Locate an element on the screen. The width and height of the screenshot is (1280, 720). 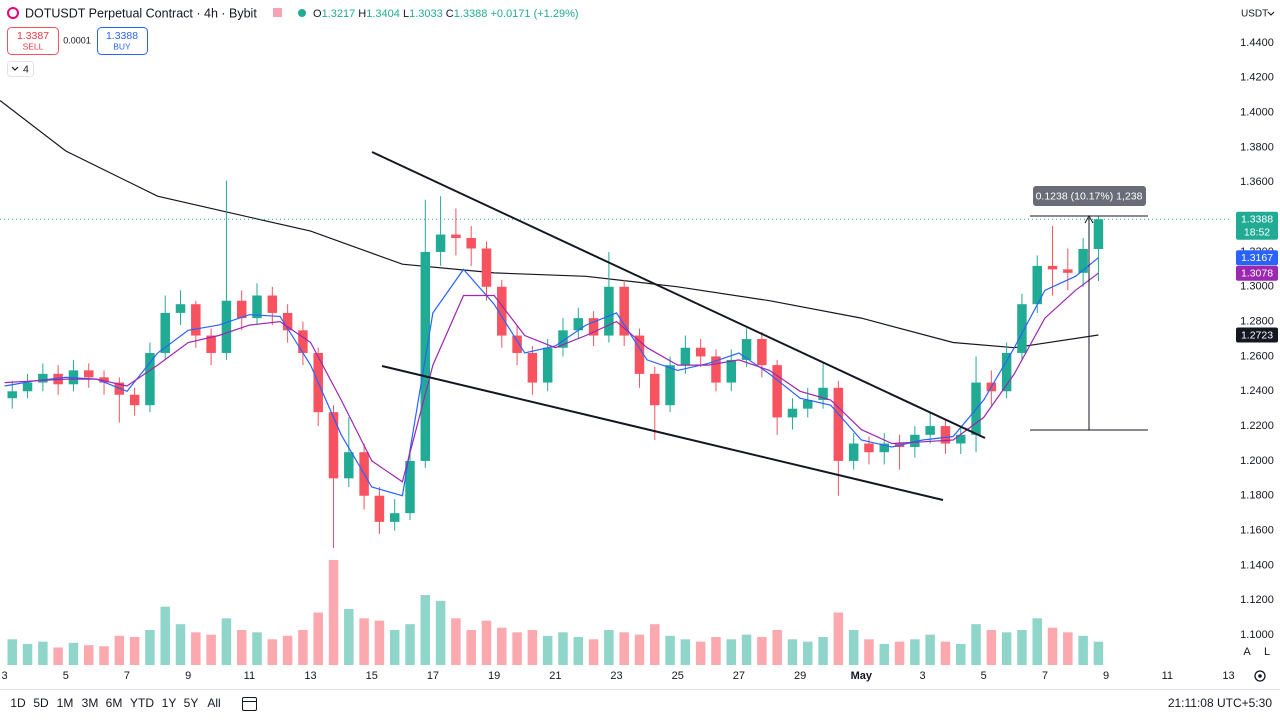
ohlc-key: H is located at coordinates (362, 14).